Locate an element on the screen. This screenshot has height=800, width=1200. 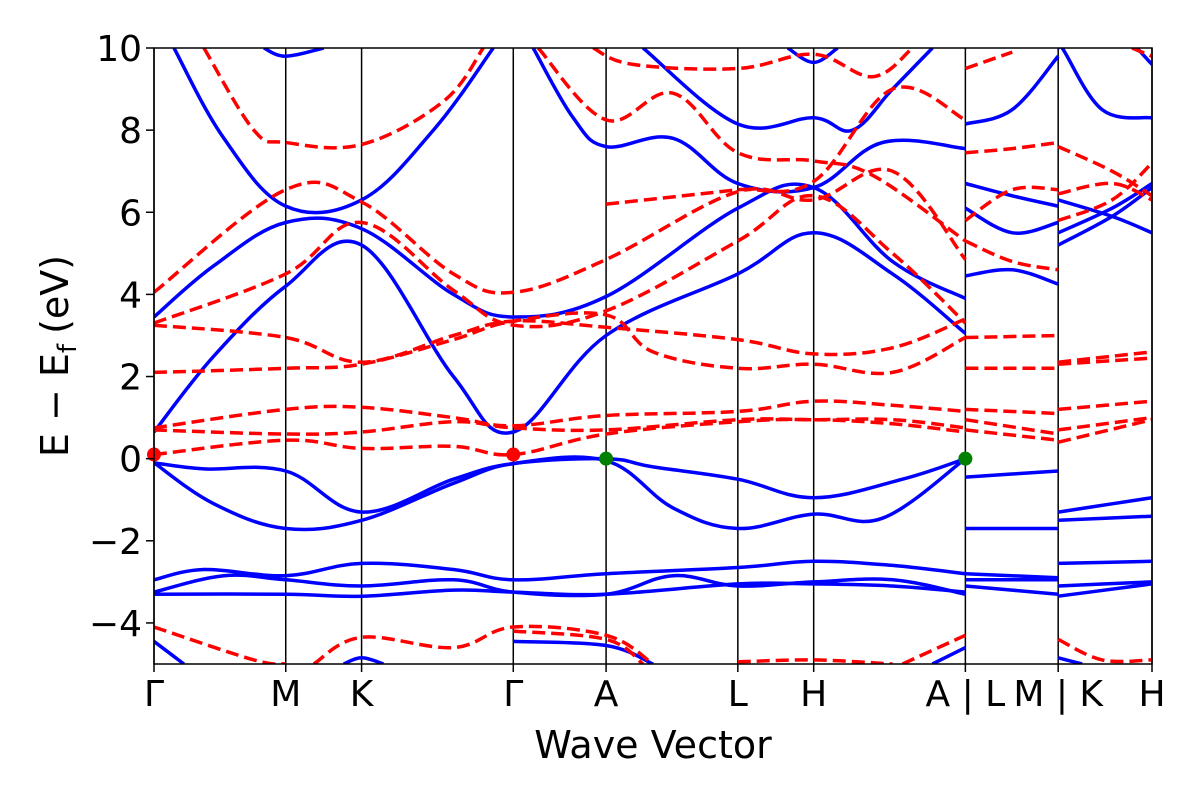
x-tick-label: K is located at coordinates (362, 694).